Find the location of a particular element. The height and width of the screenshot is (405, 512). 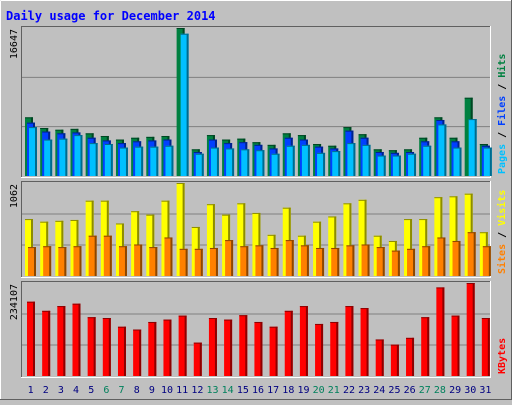

day-label-22: 22 is located at coordinates (349, 390).